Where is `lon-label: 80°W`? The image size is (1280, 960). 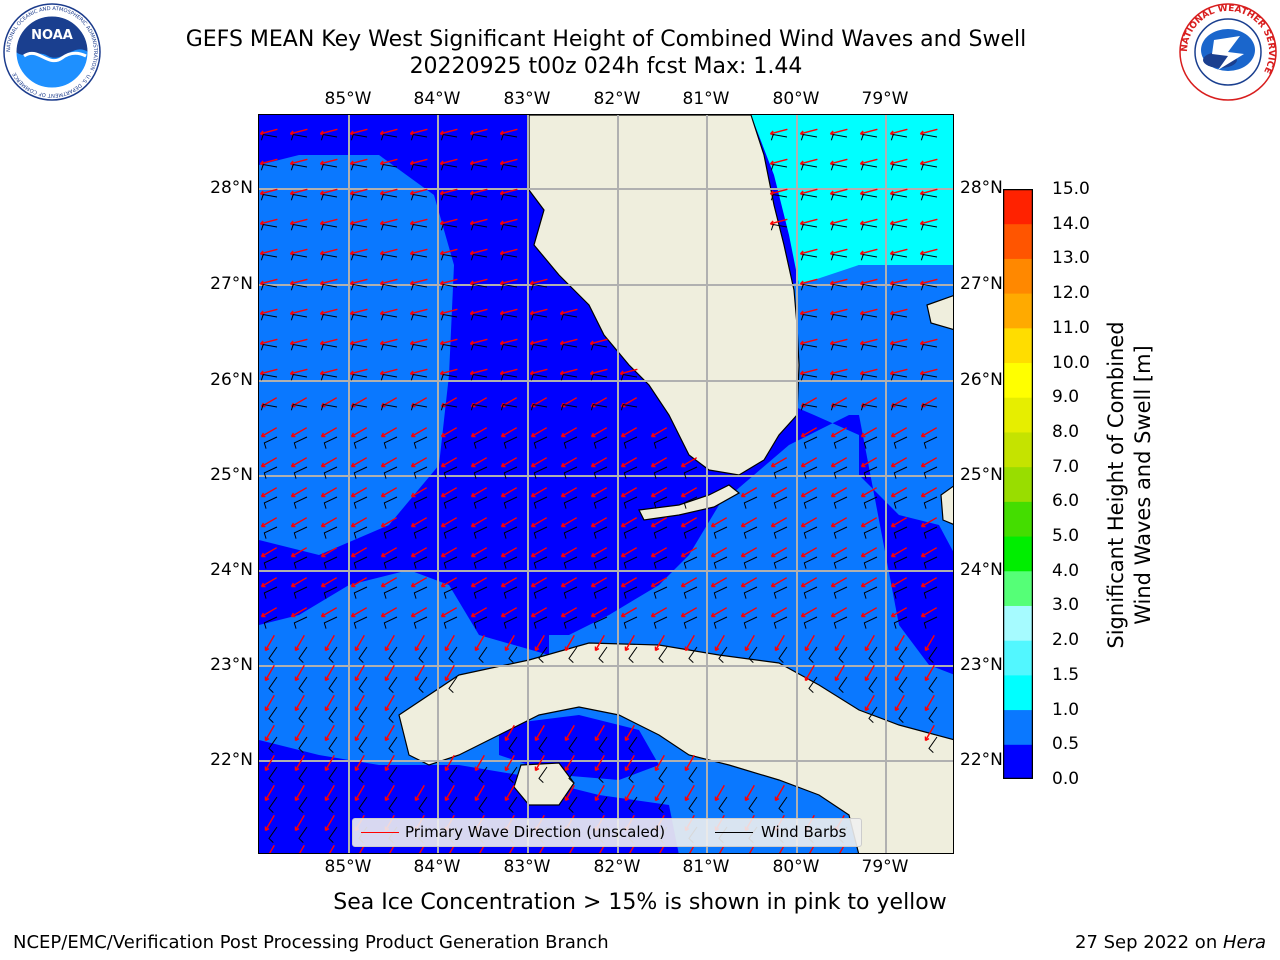 lon-label: 80°W is located at coordinates (796, 99).